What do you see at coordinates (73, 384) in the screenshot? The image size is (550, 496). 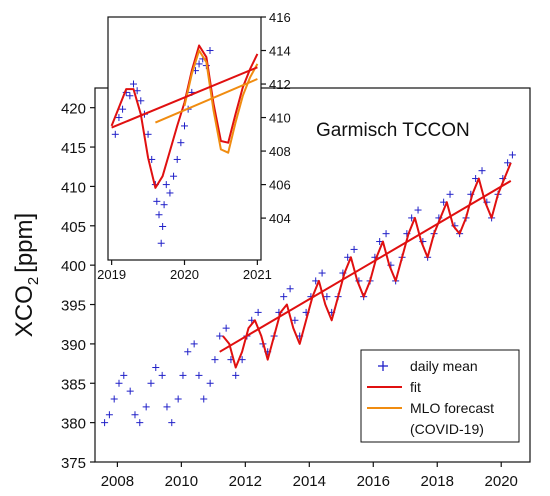 I see `y-tick-label: 385` at bounding box center [73, 384].